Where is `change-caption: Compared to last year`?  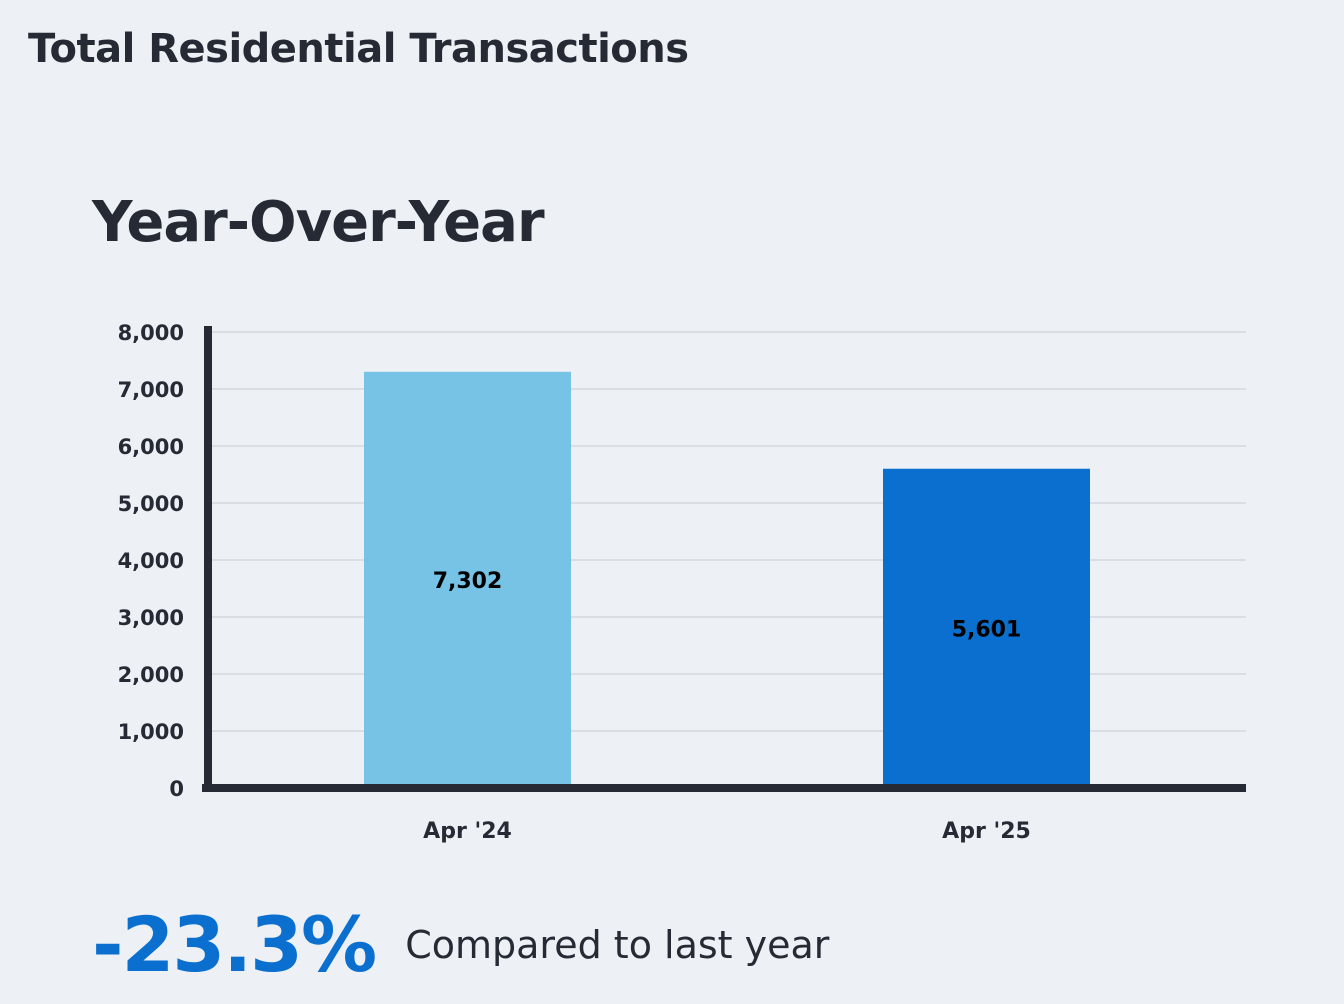 change-caption: Compared to last year is located at coordinates (617, 944).